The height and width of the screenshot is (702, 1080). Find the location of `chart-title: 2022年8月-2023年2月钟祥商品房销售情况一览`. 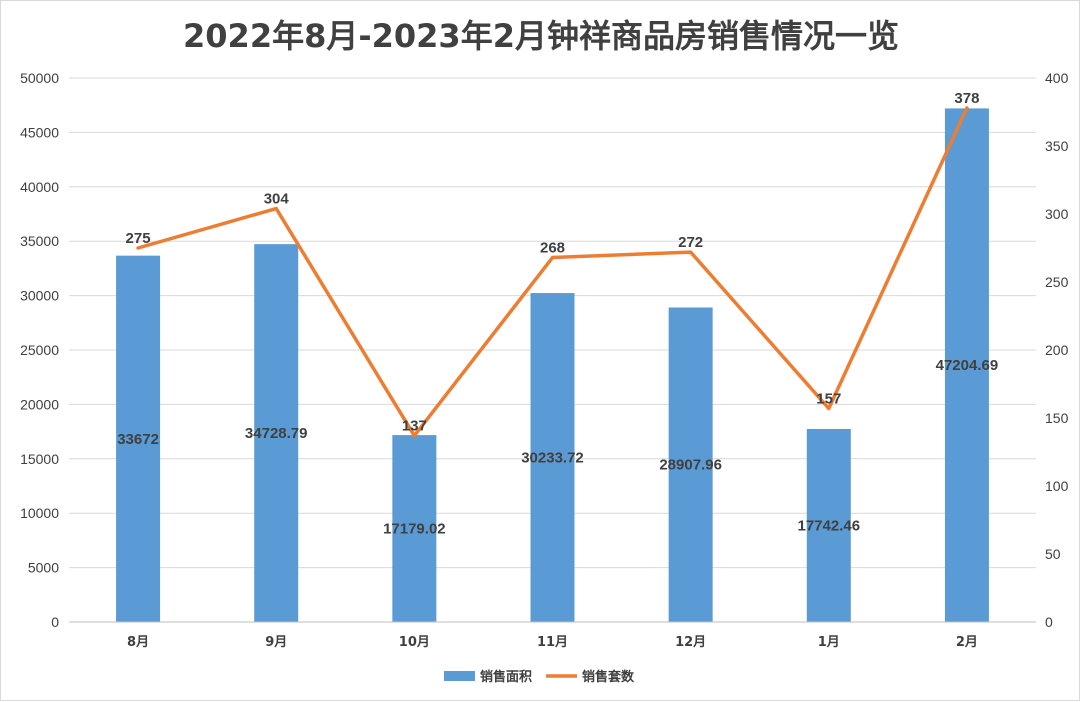

chart-title: 2022年8月-2023年2月钟祥商品房销售情况一览 is located at coordinates (541, 36).